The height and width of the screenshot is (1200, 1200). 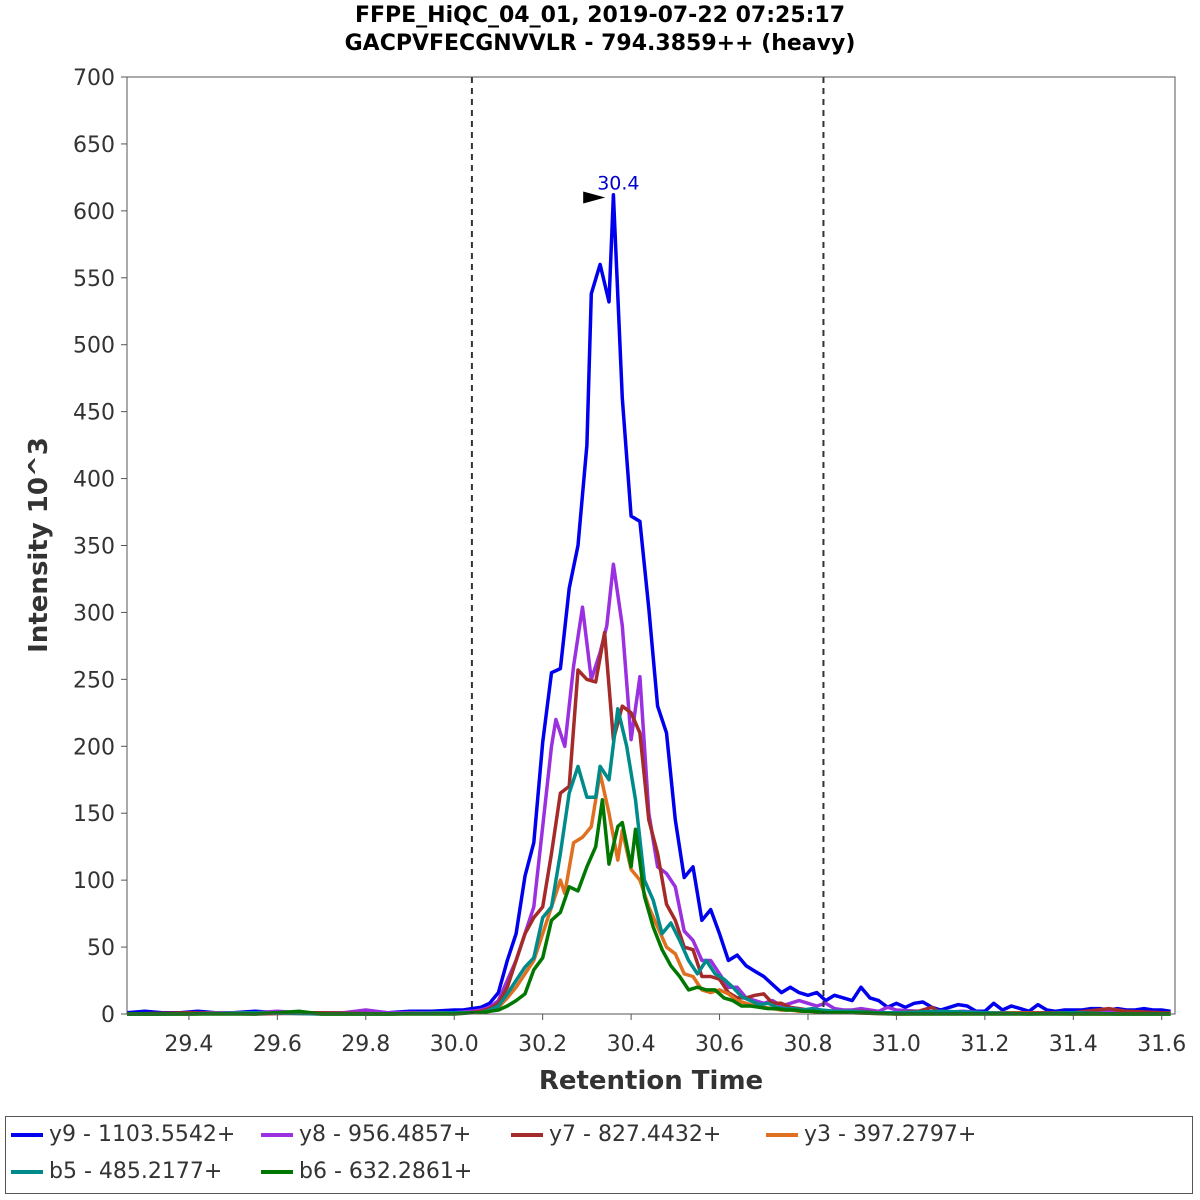 What do you see at coordinates (94, 145) in the screenshot?
I see `y-tick-label: 650` at bounding box center [94, 145].